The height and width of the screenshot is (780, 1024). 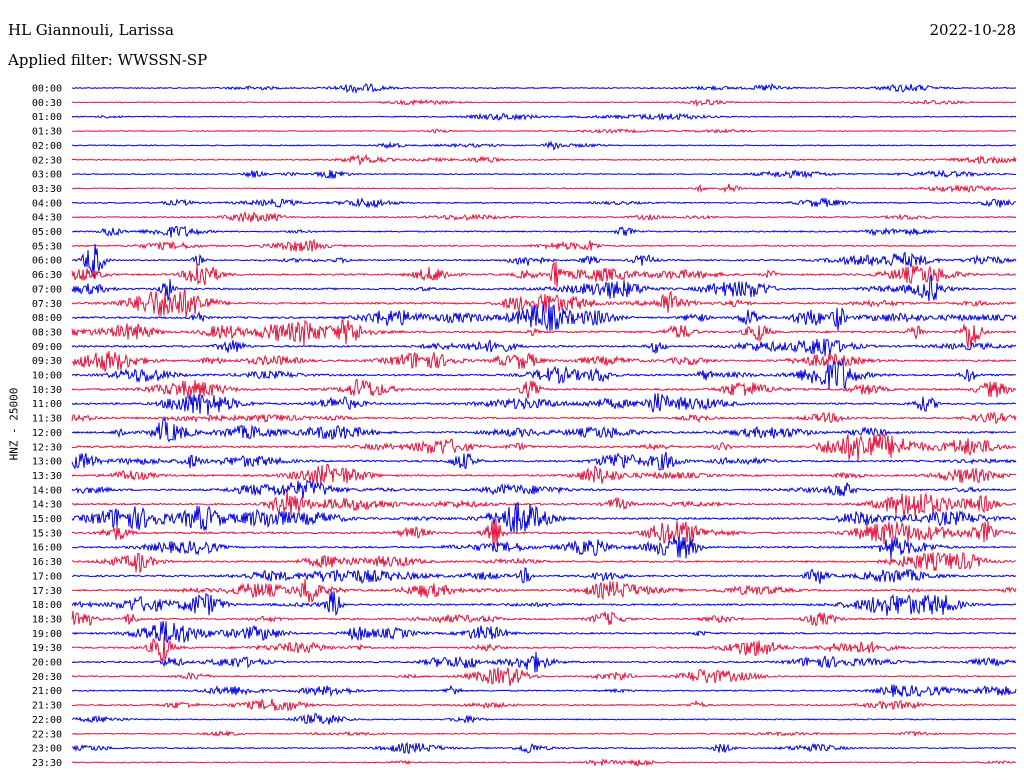 I want to click on time-tick-label: 19:30, so click(x=47, y=648).